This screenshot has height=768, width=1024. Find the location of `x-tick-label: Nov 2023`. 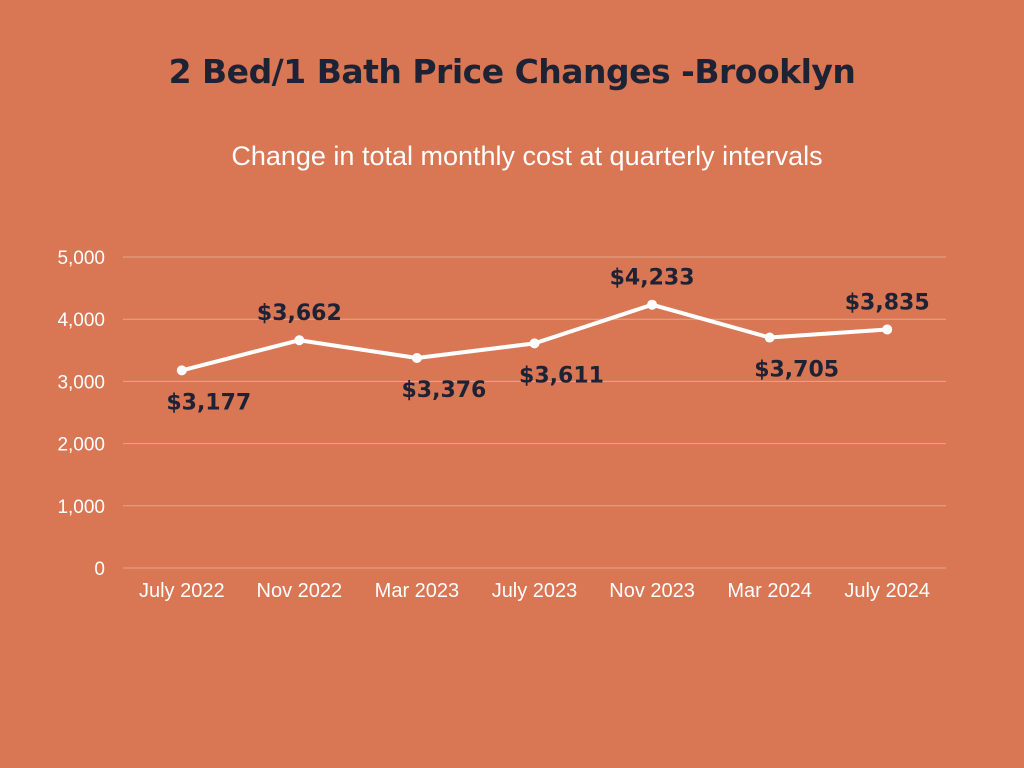

x-tick-label: Nov 2023 is located at coordinates (652, 591).